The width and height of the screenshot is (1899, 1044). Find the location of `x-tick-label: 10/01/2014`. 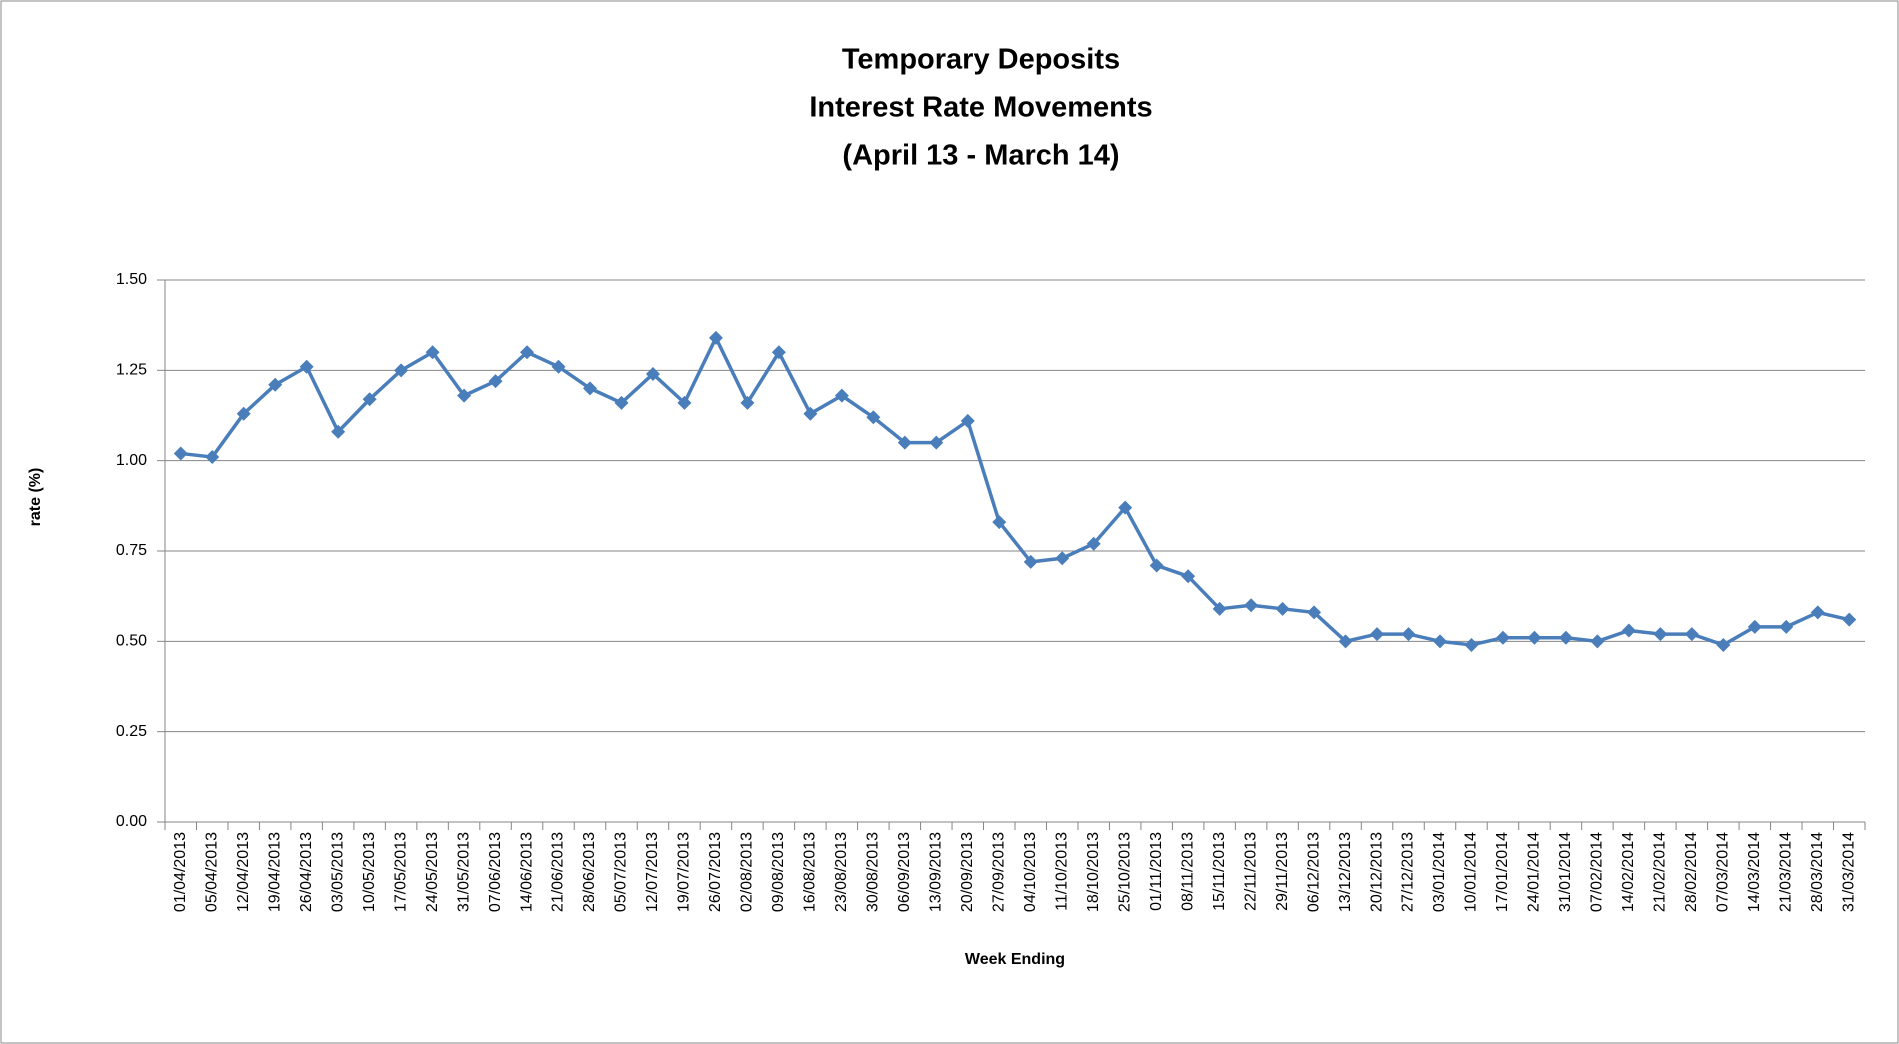

x-tick-label: 10/01/2014 is located at coordinates (1471, 872).